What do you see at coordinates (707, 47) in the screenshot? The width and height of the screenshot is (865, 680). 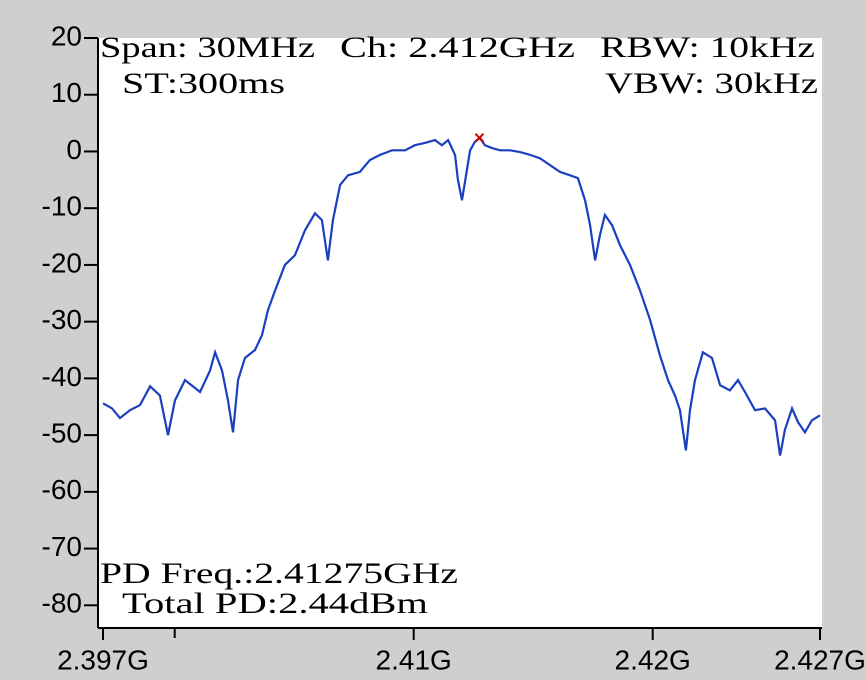 I see `rbw-label: RBW: 10kHz` at bounding box center [707, 47].